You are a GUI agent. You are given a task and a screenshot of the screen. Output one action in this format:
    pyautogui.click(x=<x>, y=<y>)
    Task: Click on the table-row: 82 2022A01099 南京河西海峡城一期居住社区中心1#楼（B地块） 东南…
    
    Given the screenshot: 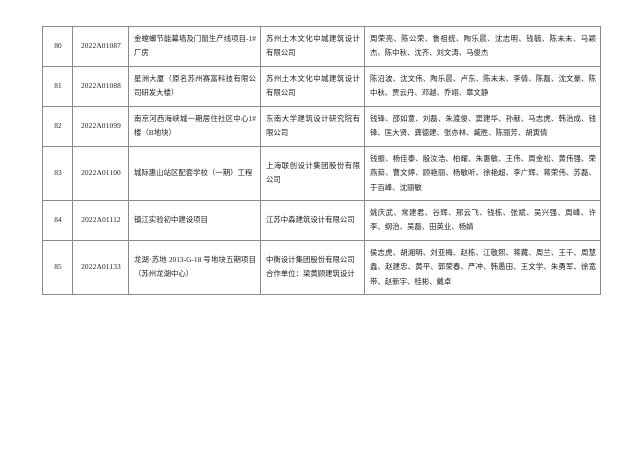 What is the action you would take?
    pyautogui.click(x=321, y=126)
    